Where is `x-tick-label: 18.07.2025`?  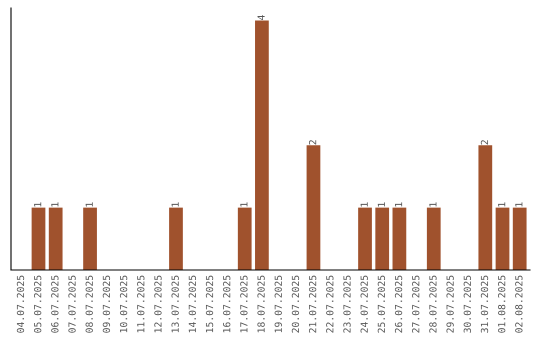
x-tick-label: 18.07.2025 is located at coordinates (261, 304).